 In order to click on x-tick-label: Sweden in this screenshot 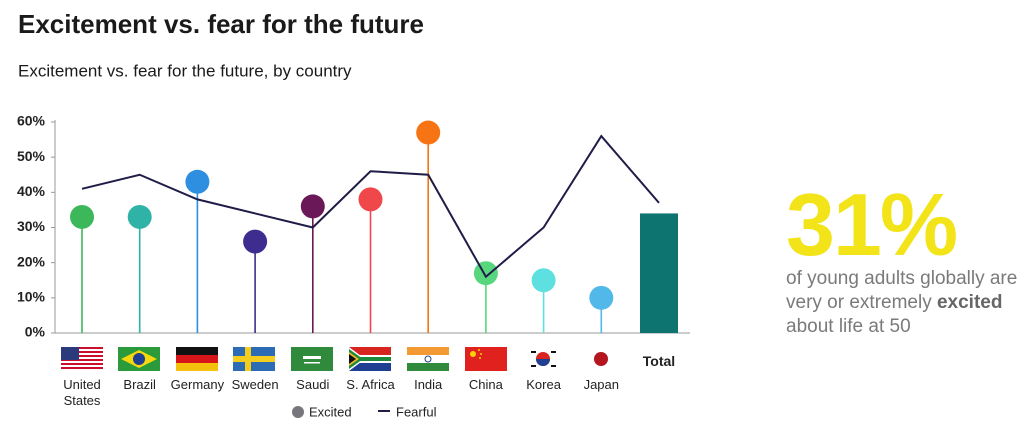, I will do `click(255, 384)`.